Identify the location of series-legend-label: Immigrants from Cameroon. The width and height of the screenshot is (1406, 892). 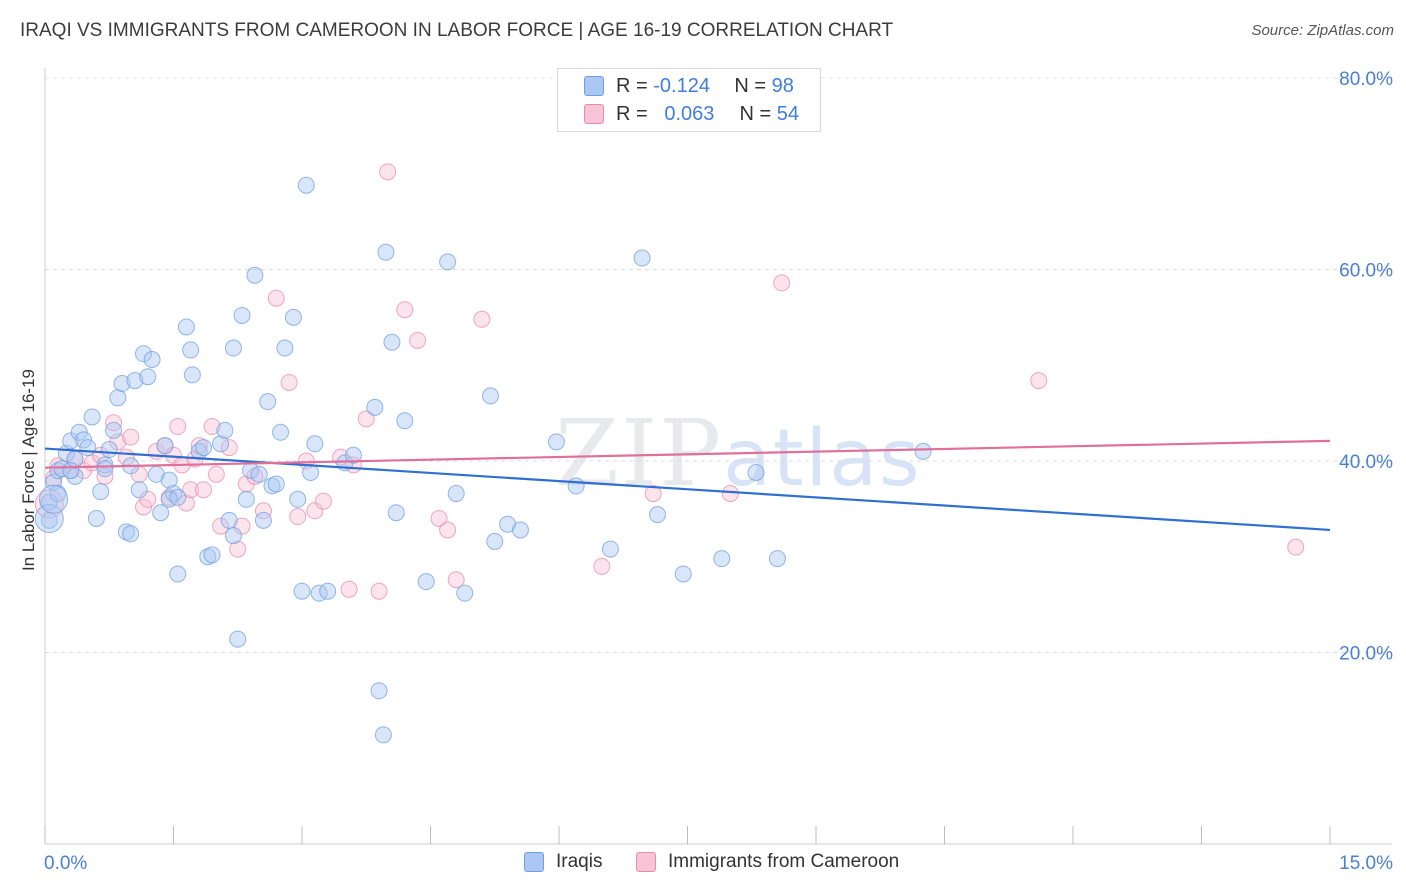
(784, 861).